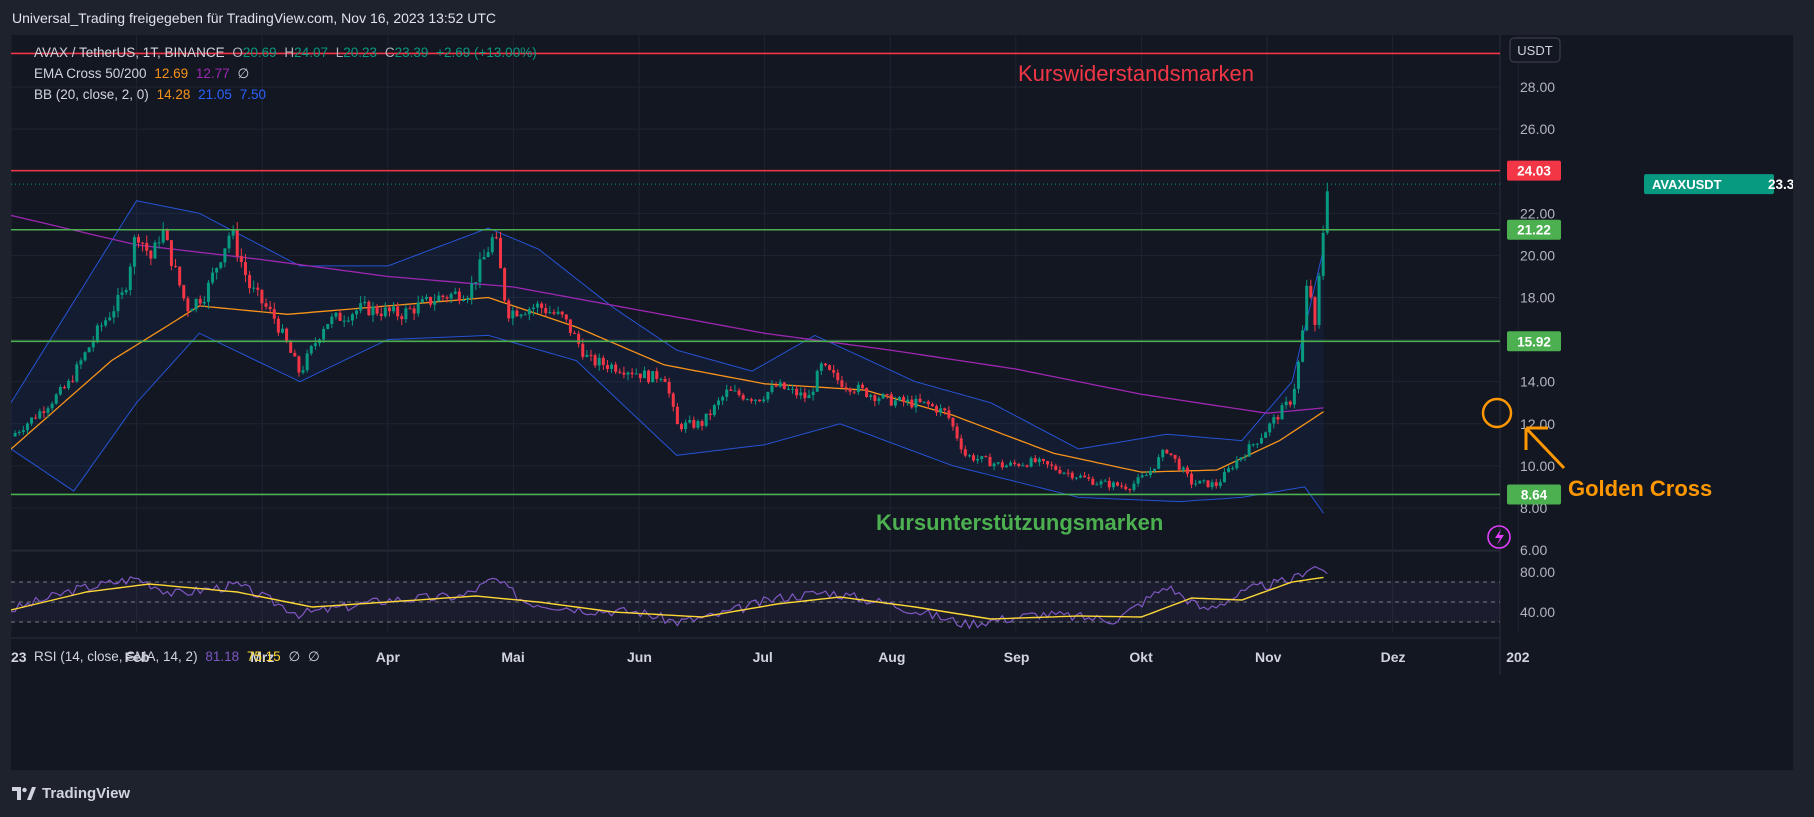 This screenshot has height=817, width=1814. What do you see at coordinates (129, 52) in the screenshot?
I see `legend-symbol: AVAX / TetherUS, 1T, BINANCE` at bounding box center [129, 52].